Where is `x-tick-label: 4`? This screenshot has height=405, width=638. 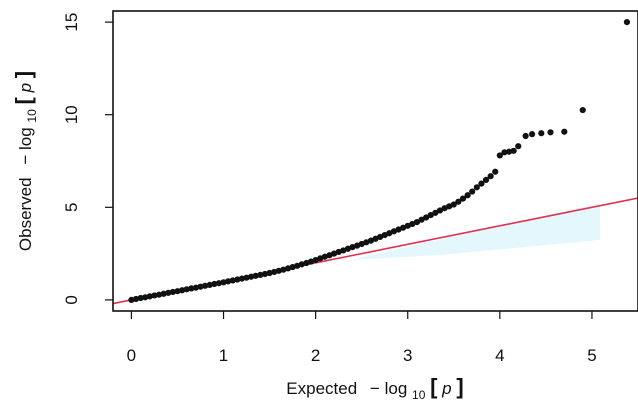 x-tick-label: 4 is located at coordinates (499, 355).